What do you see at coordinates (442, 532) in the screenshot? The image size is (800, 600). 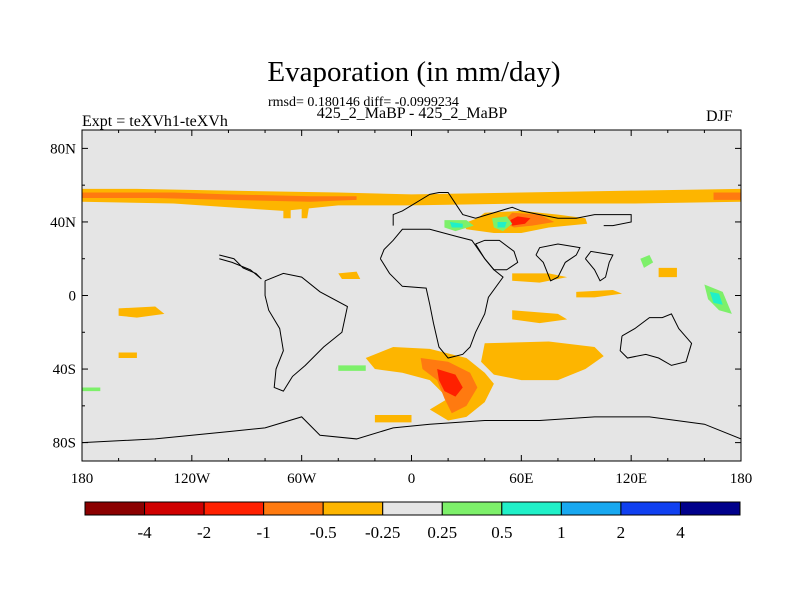 I see `colorbar-label: 0.25` at bounding box center [442, 532].